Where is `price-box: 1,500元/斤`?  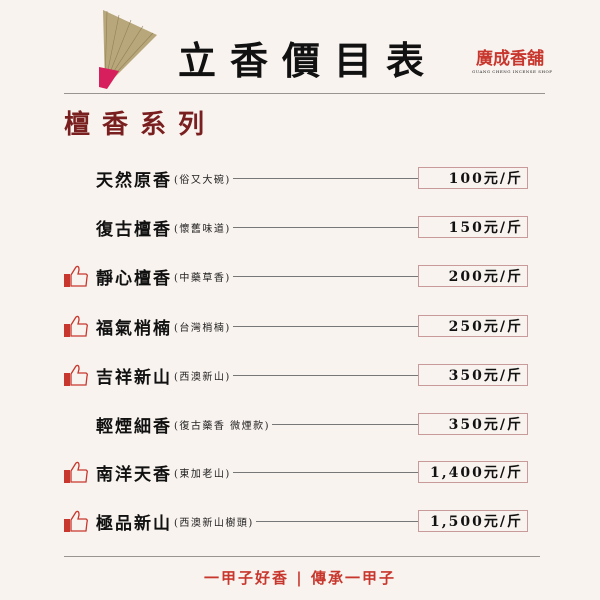
price-box: 1,500元/斤 is located at coordinates (473, 521).